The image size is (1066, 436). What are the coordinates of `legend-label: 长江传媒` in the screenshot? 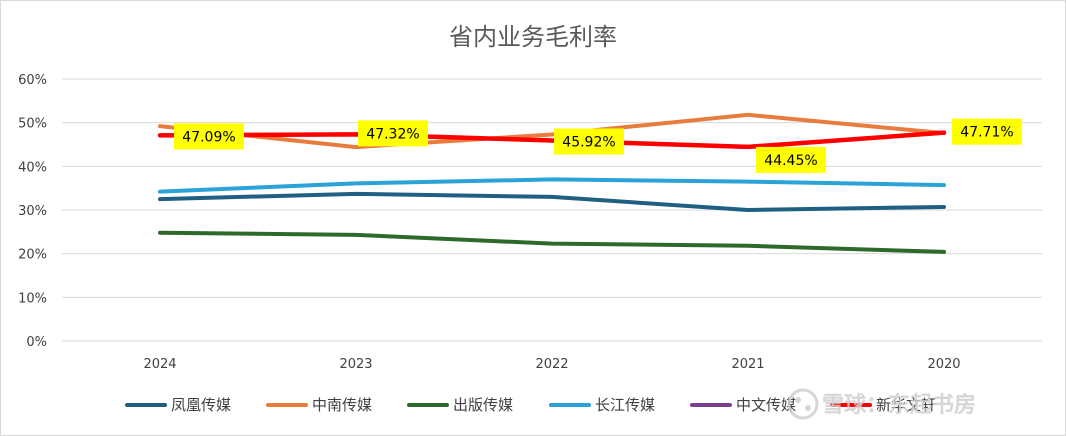 It's located at (625, 405).